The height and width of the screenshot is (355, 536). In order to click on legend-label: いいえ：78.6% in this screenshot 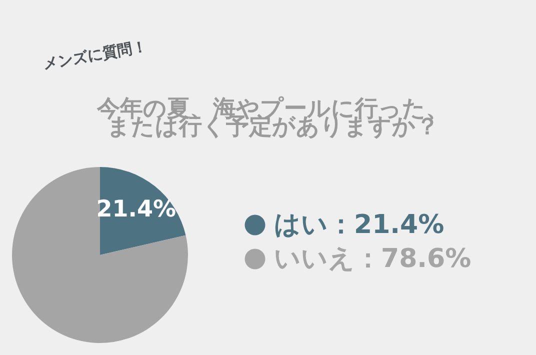, I will do `click(373, 259)`.